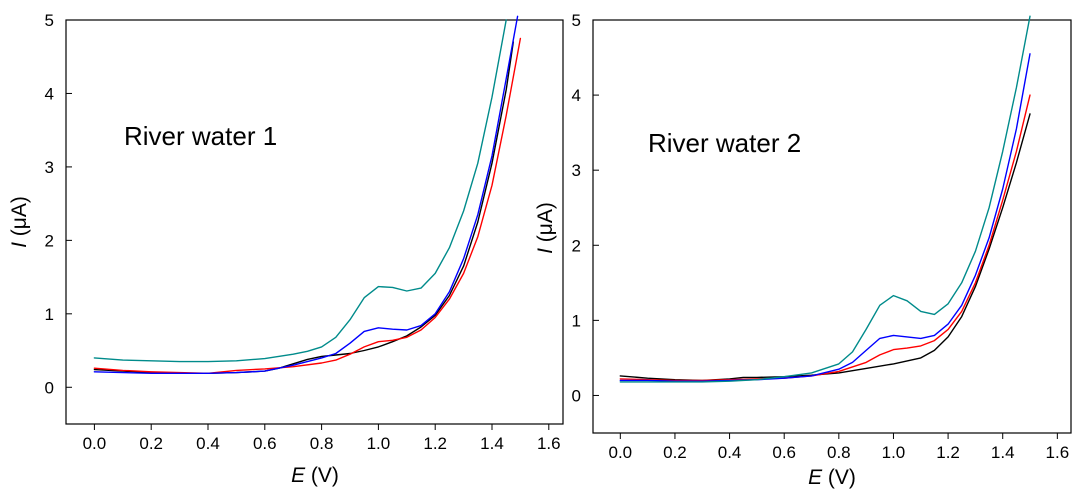 This screenshot has width=1073, height=491. What do you see at coordinates (200, 136) in the screenshot?
I see `panel-title: River water 1` at bounding box center [200, 136].